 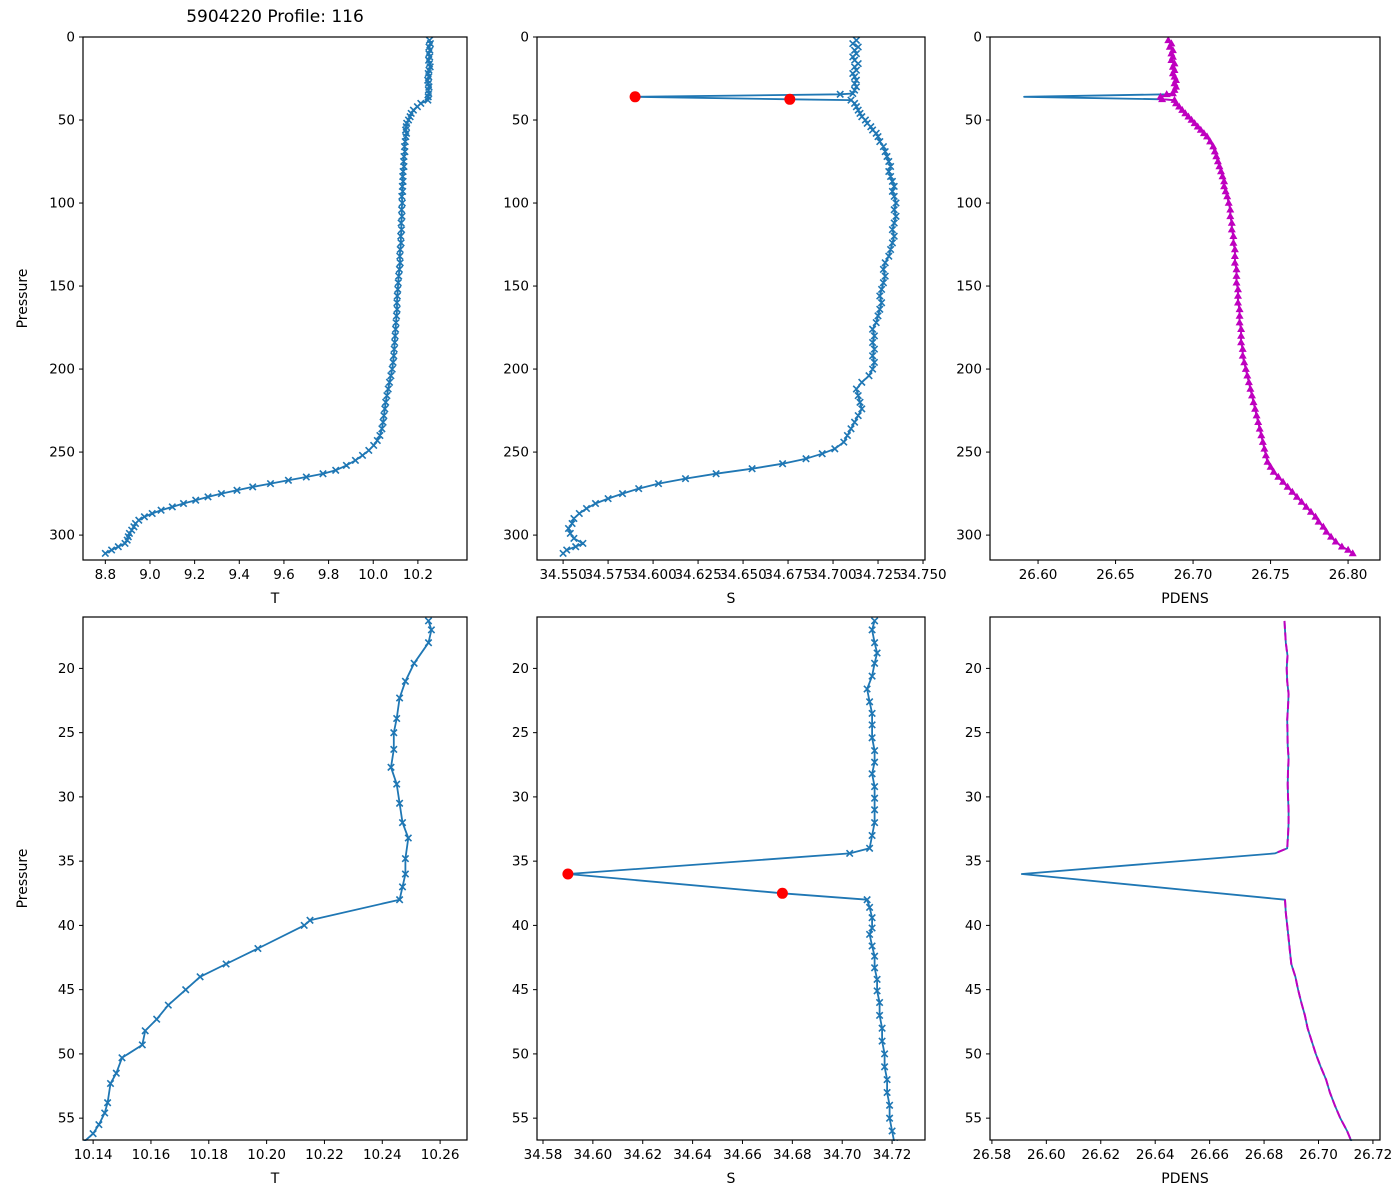 What do you see at coordinates (742, 575) in the screenshot?
I see `x-tick-label: 34.650` at bounding box center [742, 575].